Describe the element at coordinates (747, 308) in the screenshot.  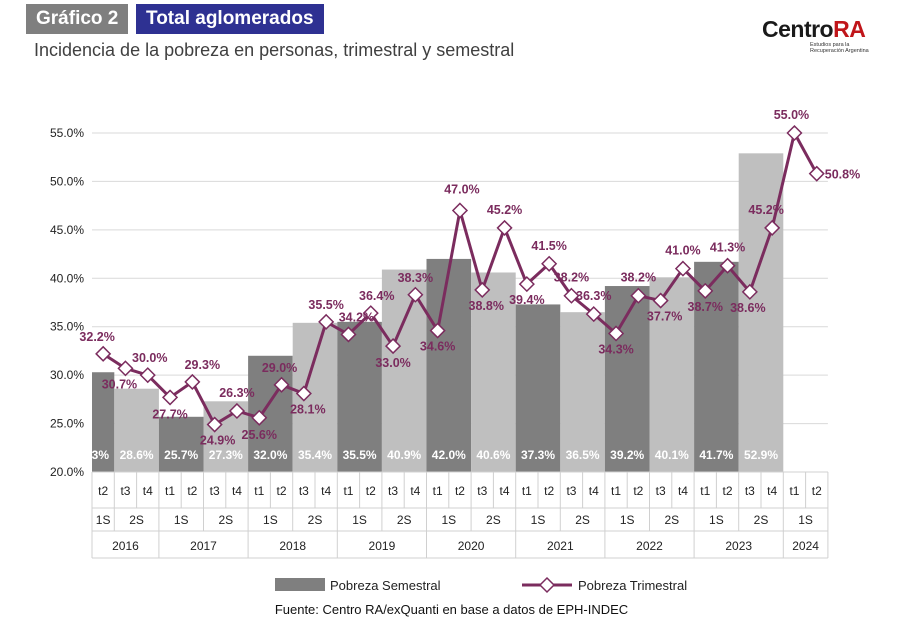
I see `trimestral-point-label: 38.6%` at that location.